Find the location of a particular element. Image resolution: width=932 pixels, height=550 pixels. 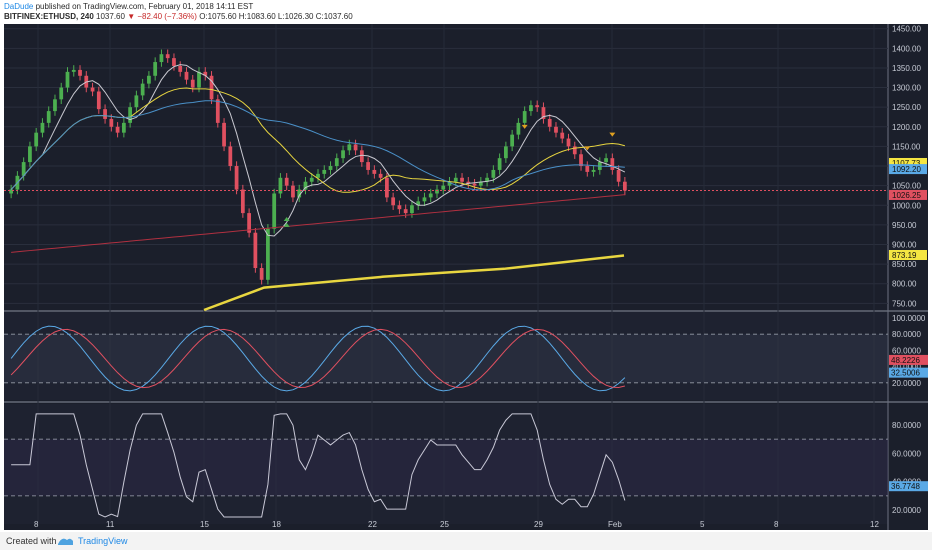

author-link: DaDude is located at coordinates (19, 6).